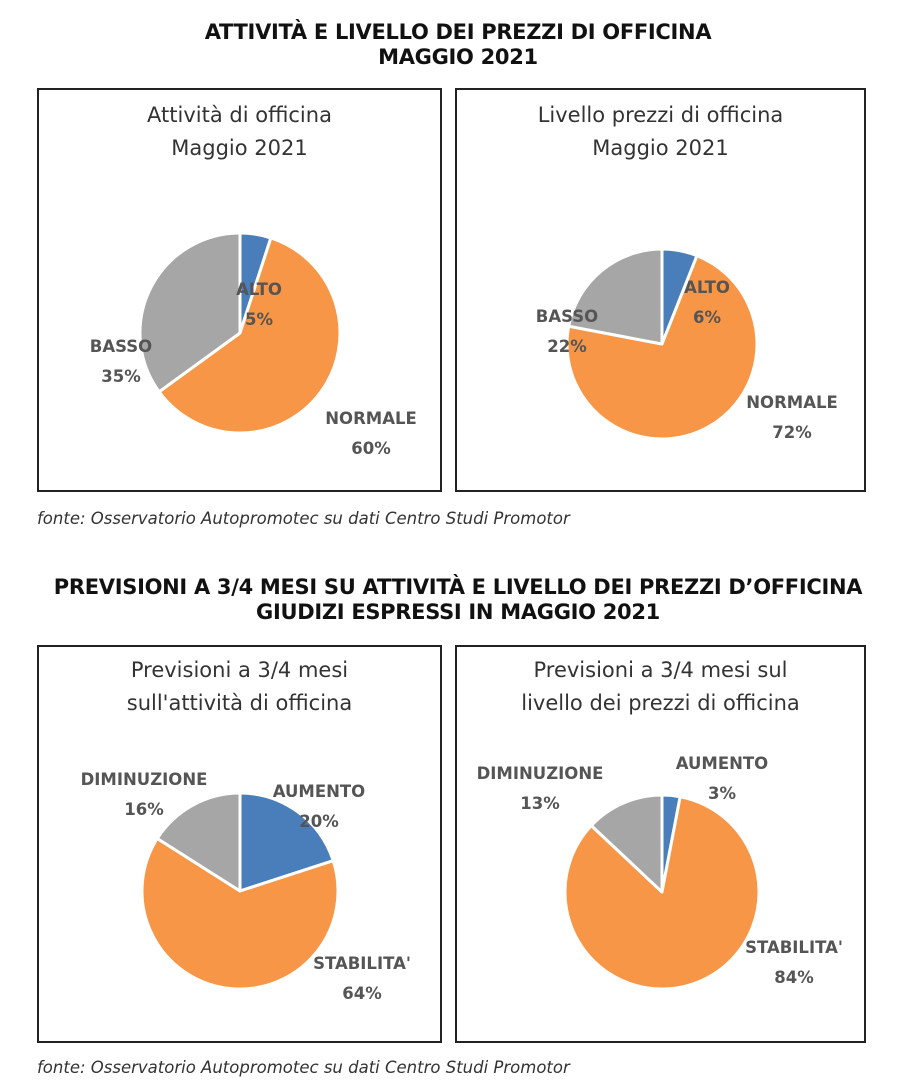 Image resolution: width=916 pixels, height=1091 pixels. What do you see at coordinates (319, 821) in the screenshot?
I see `slice-value-aumento: 20%` at bounding box center [319, 821].